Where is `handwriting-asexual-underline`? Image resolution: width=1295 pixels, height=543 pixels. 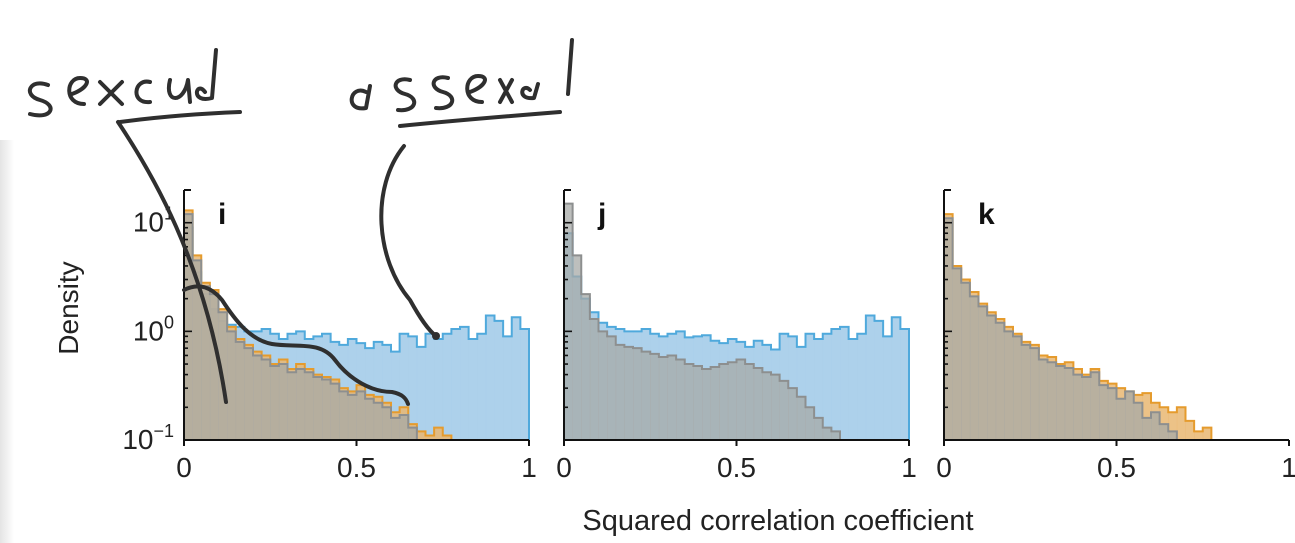 handwriting-asexual-underline is located at coordinates (480, 119).